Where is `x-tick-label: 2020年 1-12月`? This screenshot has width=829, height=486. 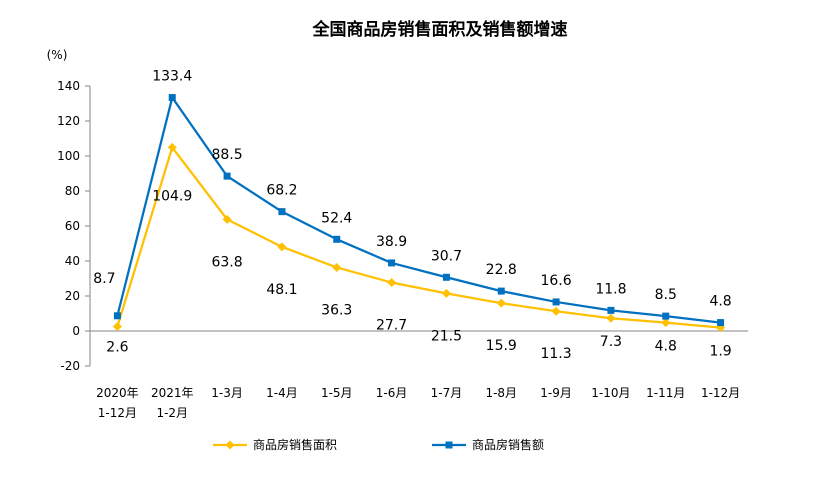 x-tick-label: 2020年 1-12月 is located at coordinates (117, 403).